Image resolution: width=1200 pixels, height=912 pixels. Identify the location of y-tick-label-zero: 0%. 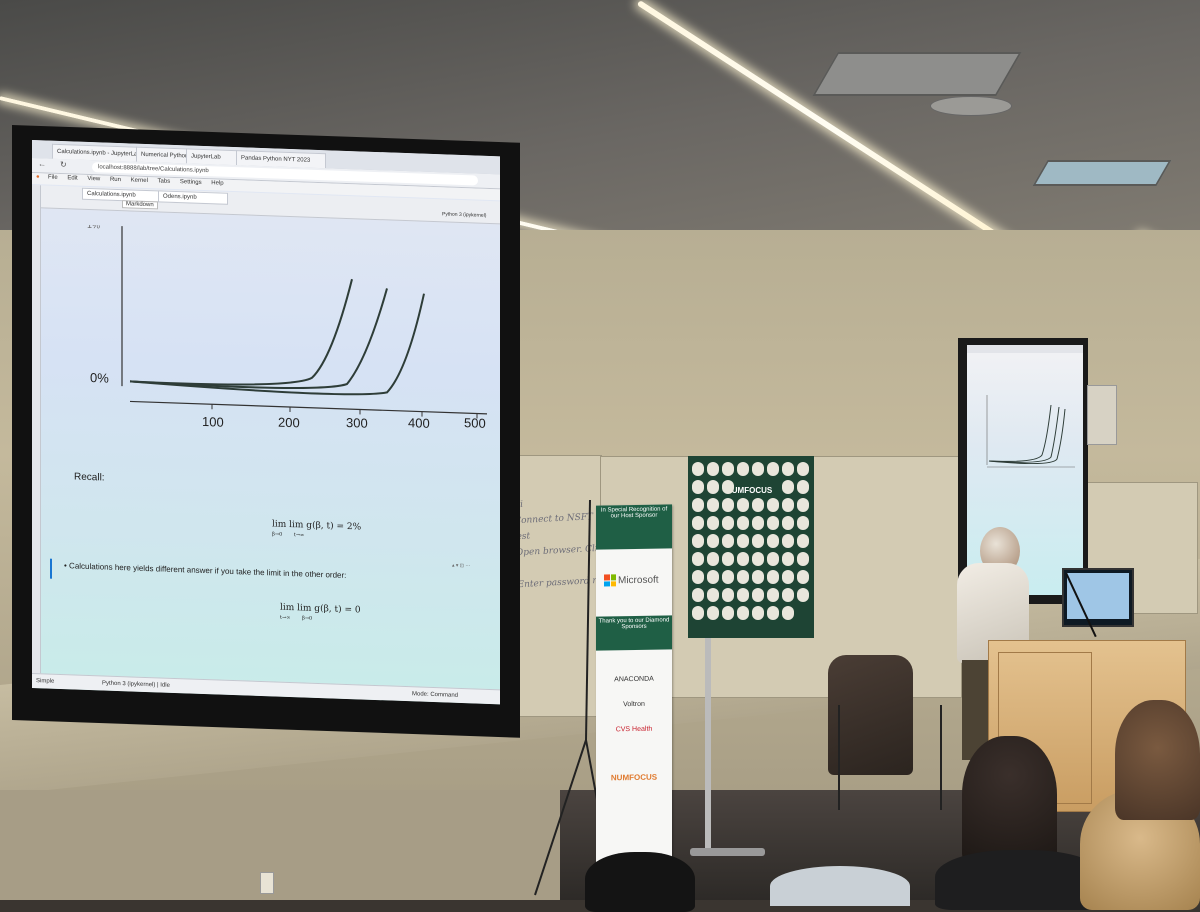
(99, 378).